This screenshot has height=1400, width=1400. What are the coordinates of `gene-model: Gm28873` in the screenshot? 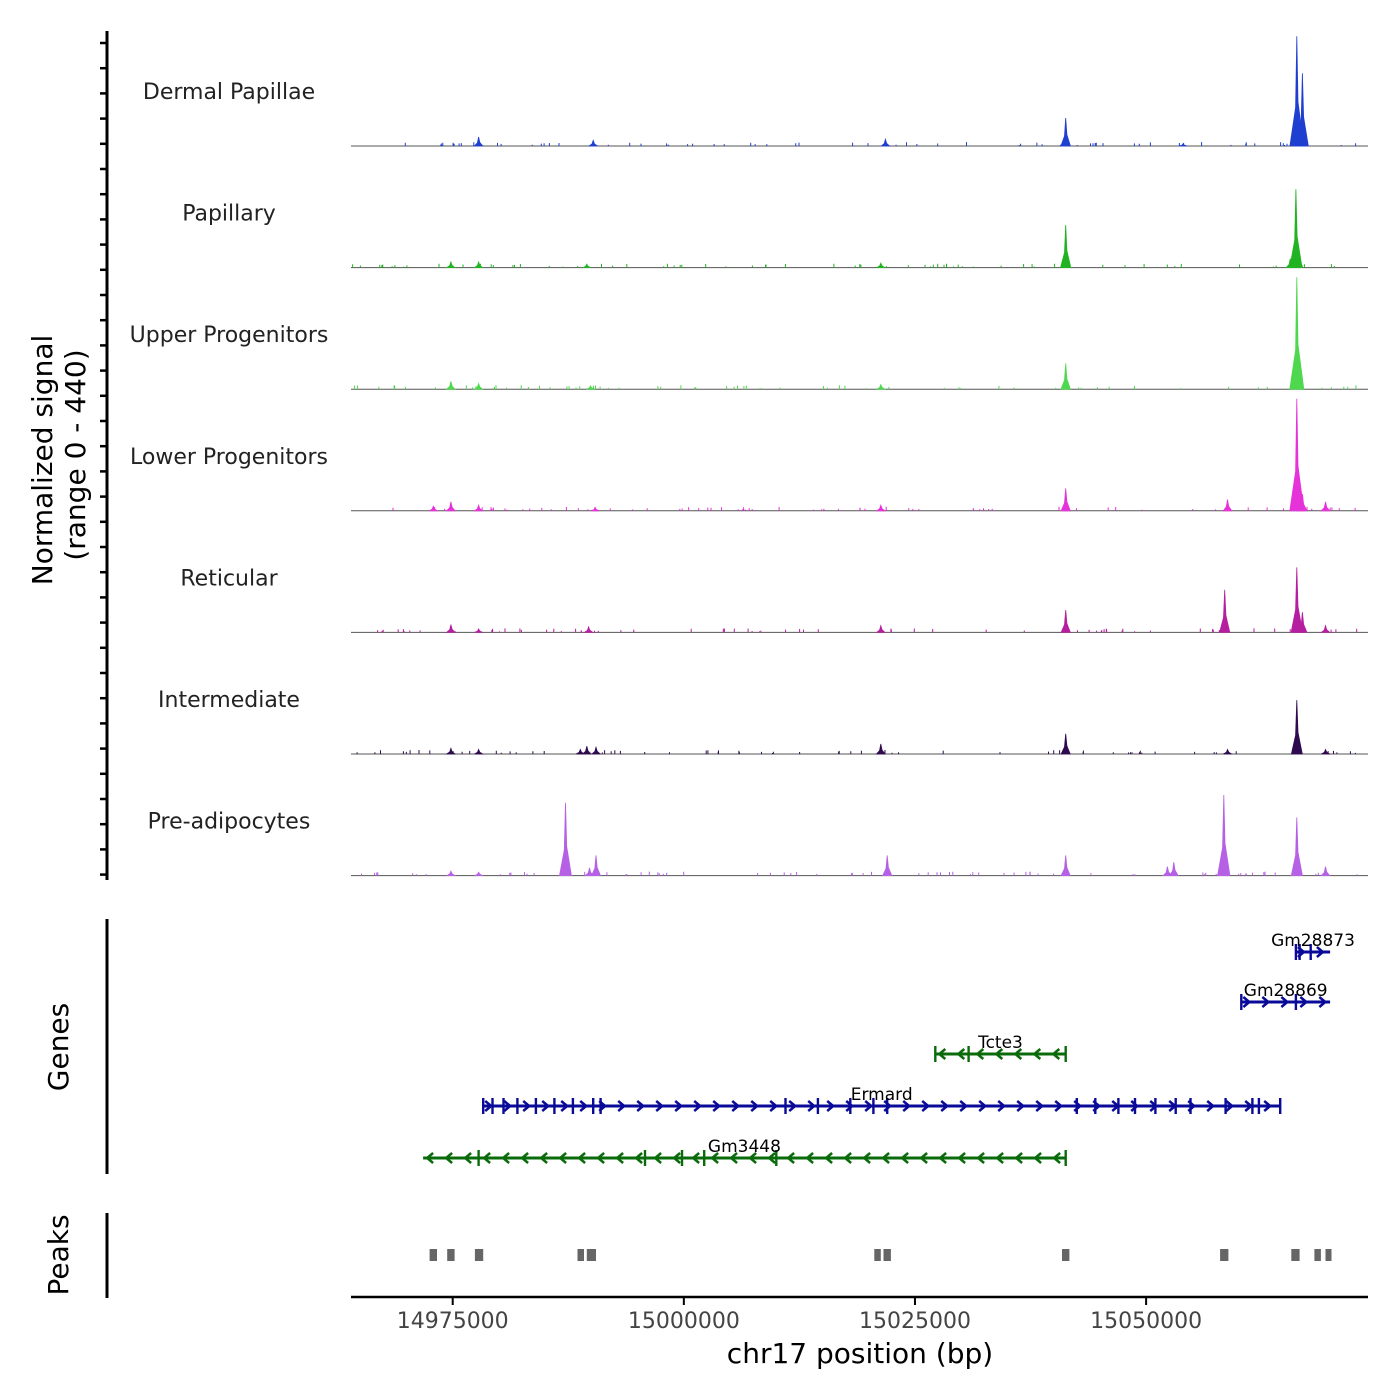 It's located at (1313, 945).